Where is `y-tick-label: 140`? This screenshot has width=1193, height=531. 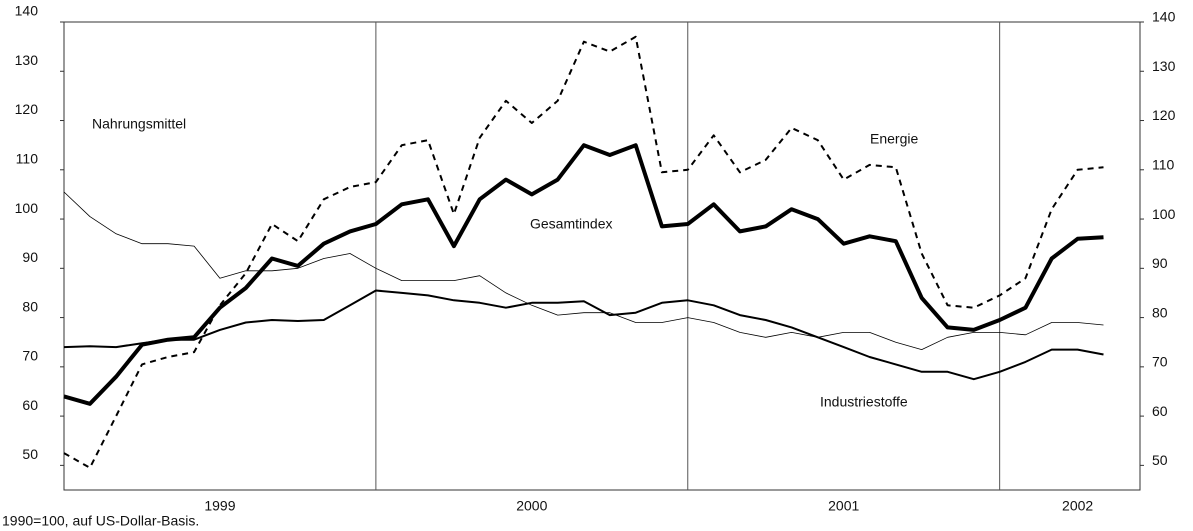
y-tick-label: 140 is located at coordinates (27, 11).